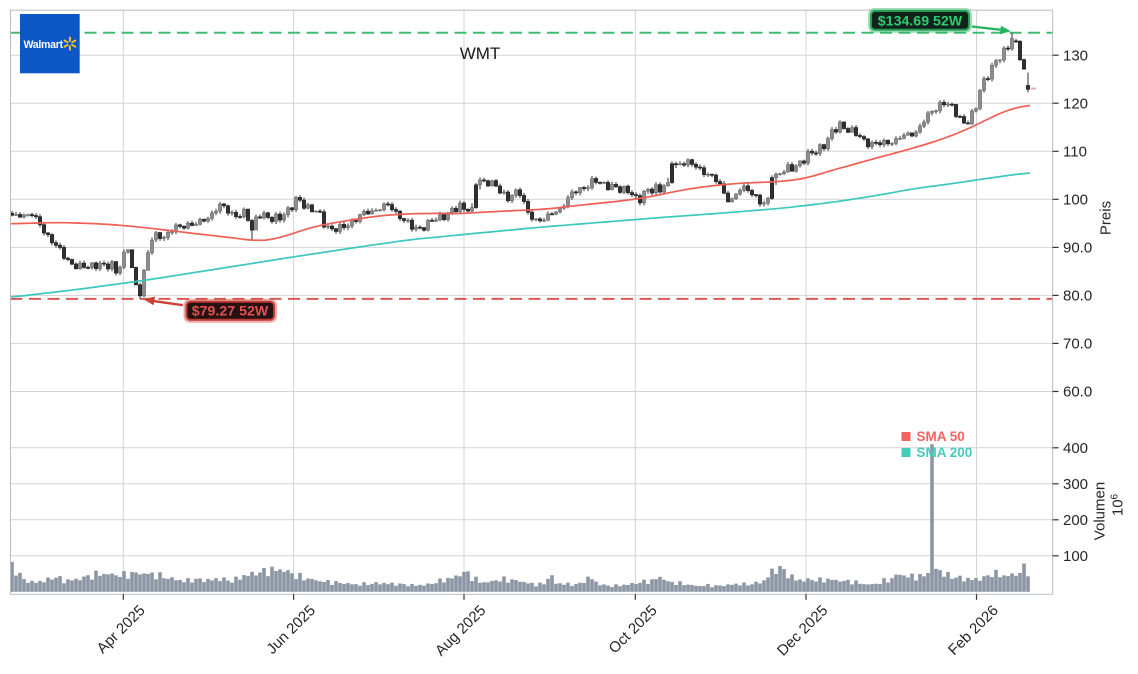  Describe the element at coordinates (1075, 484) in the screenshot. I see `svg-text: 300` at that location.